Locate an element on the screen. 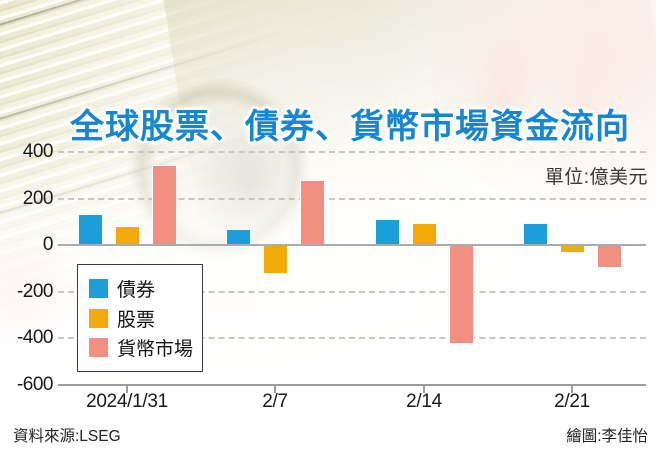 The height and width of the screenshot is (450, 656). chart-title: 全球股票、債券、貨幣市場資金流向 is located at coordinates (350, 127).